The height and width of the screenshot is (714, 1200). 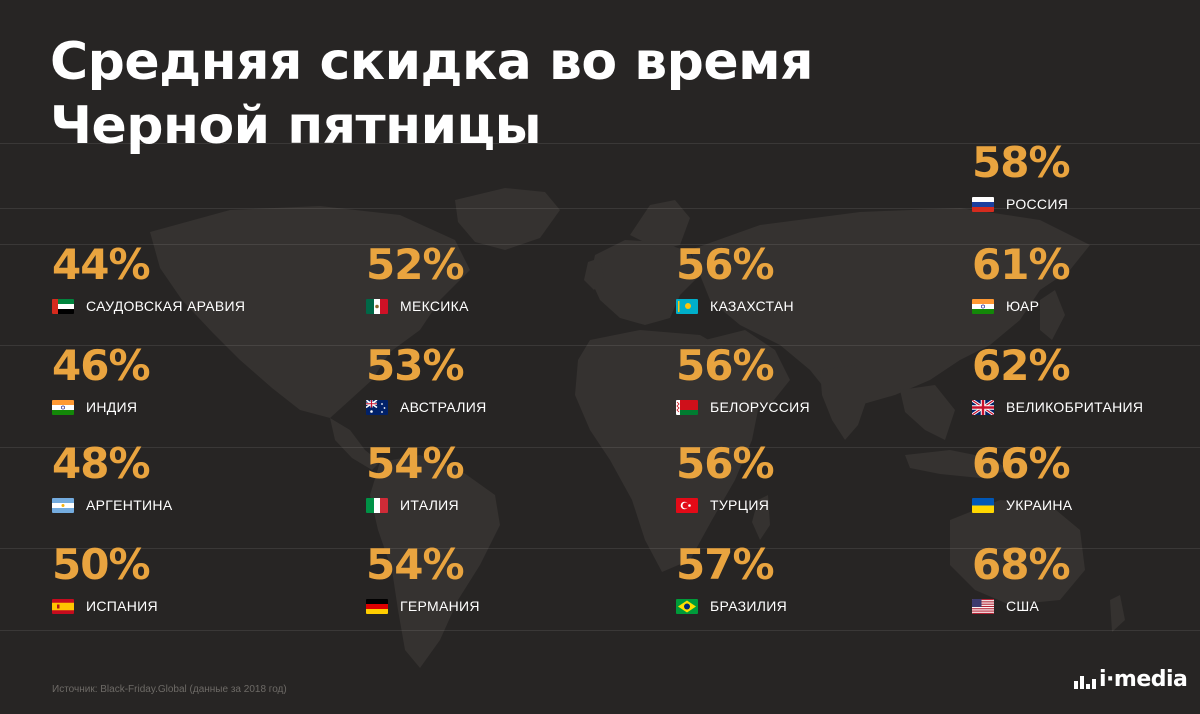 What do you see at coordinates (1021, 365) in the screenshot?
I see `discount-value: 62%` at bounding box center [1021, 365].